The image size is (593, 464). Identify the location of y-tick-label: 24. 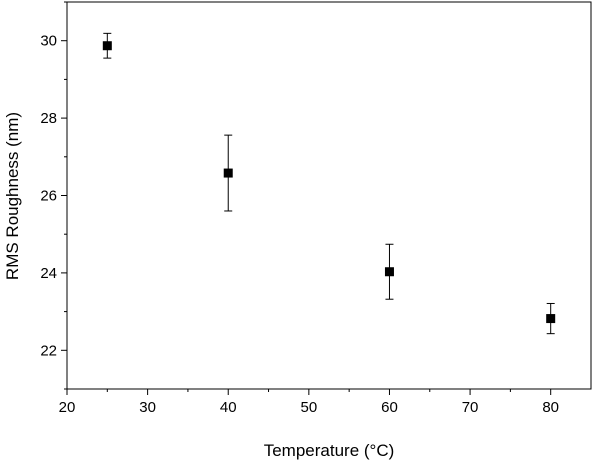
(48, 273).